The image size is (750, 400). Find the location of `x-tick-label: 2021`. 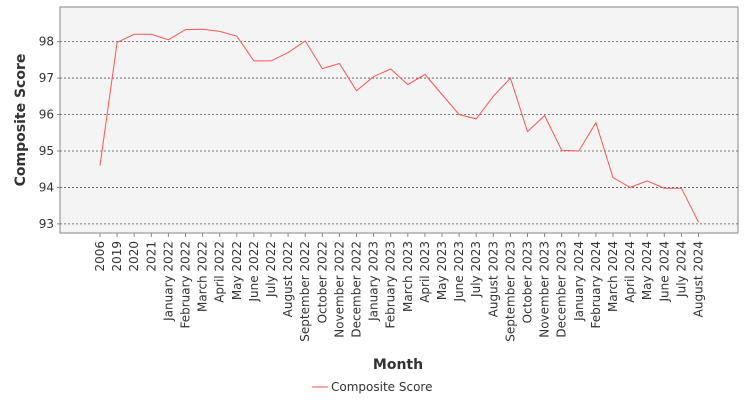

x-tick-label: 2021 is located at coordinates (151, 256).